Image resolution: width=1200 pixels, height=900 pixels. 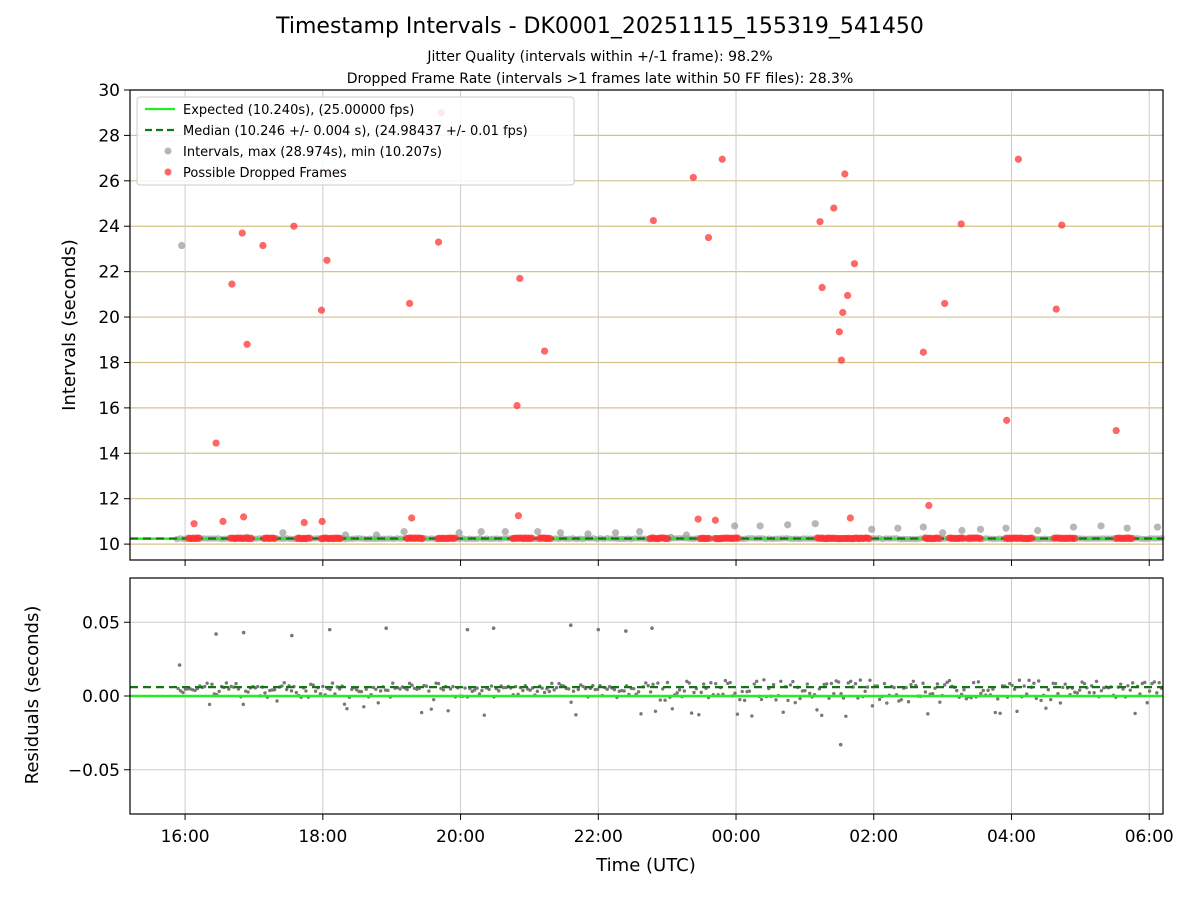 I want to click on legend-intervals-label: Intervals, max (28.974s), min (10.207s), so click(x=312, y=152).